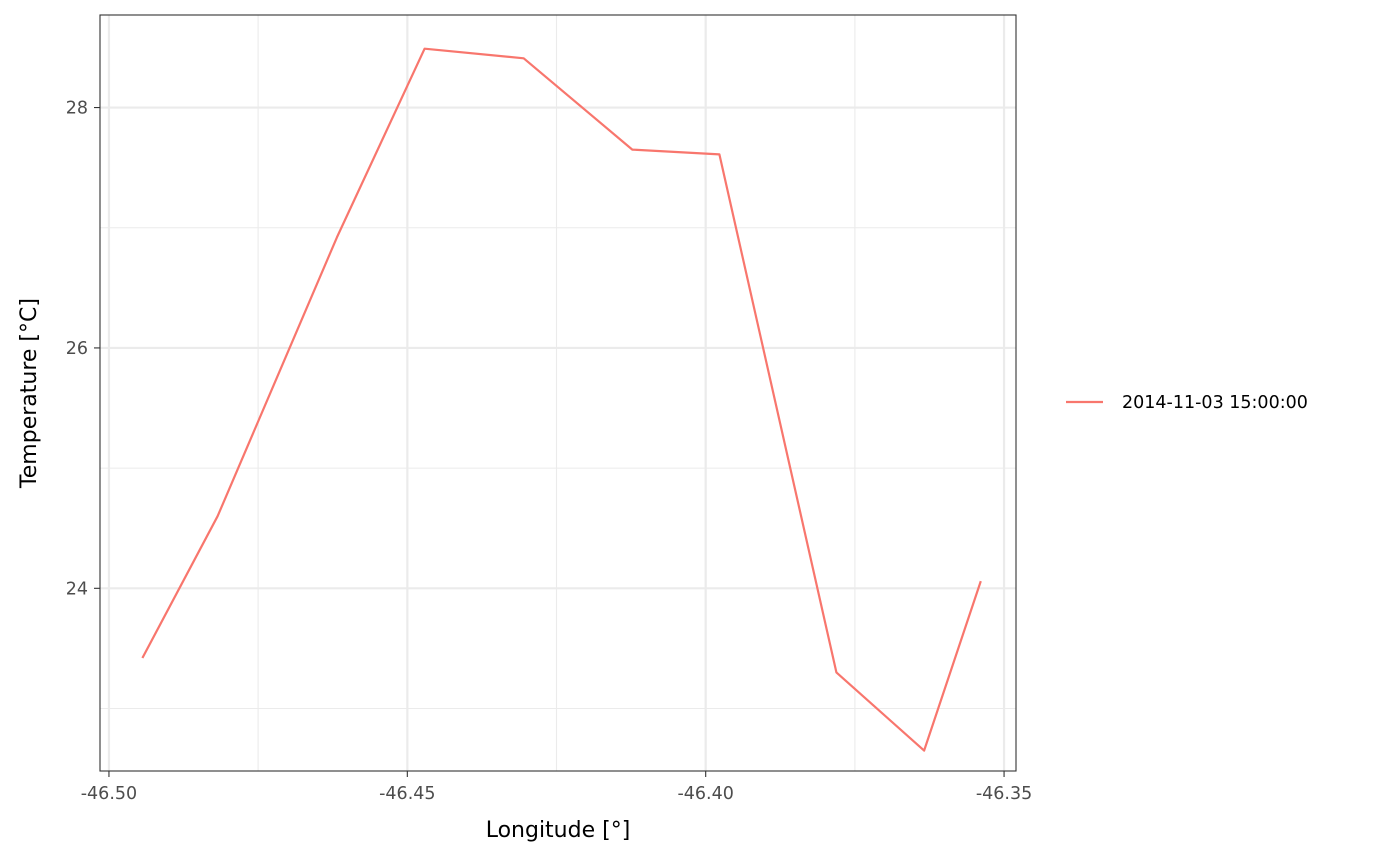  Describe the element at coordinates (1004, 794) in the screenshot. I see `x-tick-label: -46.35` at that location.